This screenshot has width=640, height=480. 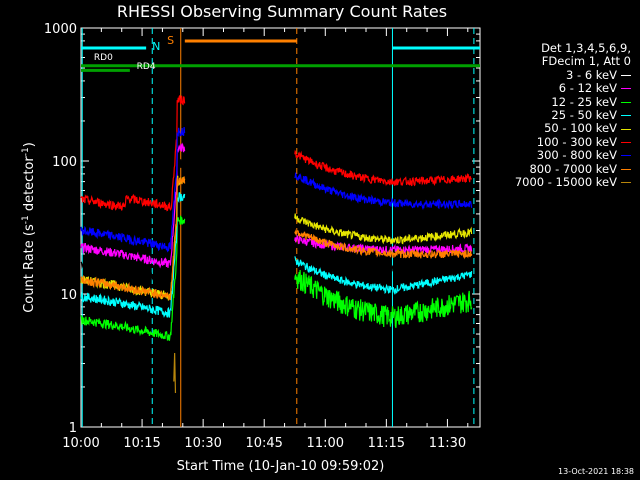 What do you see at coordinates (580, 128) in the screenshot?
I see `legend-entry-label: 50 - 100 keV` at bounding box center [580, 128].